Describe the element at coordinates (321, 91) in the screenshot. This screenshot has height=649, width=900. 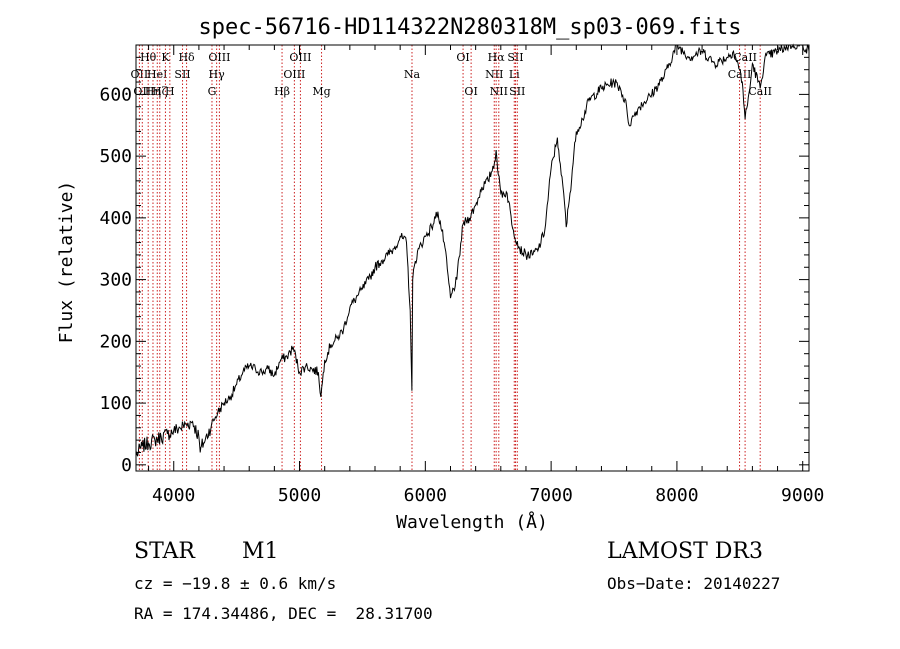
I see `line-marker-label: Mg` at that location.